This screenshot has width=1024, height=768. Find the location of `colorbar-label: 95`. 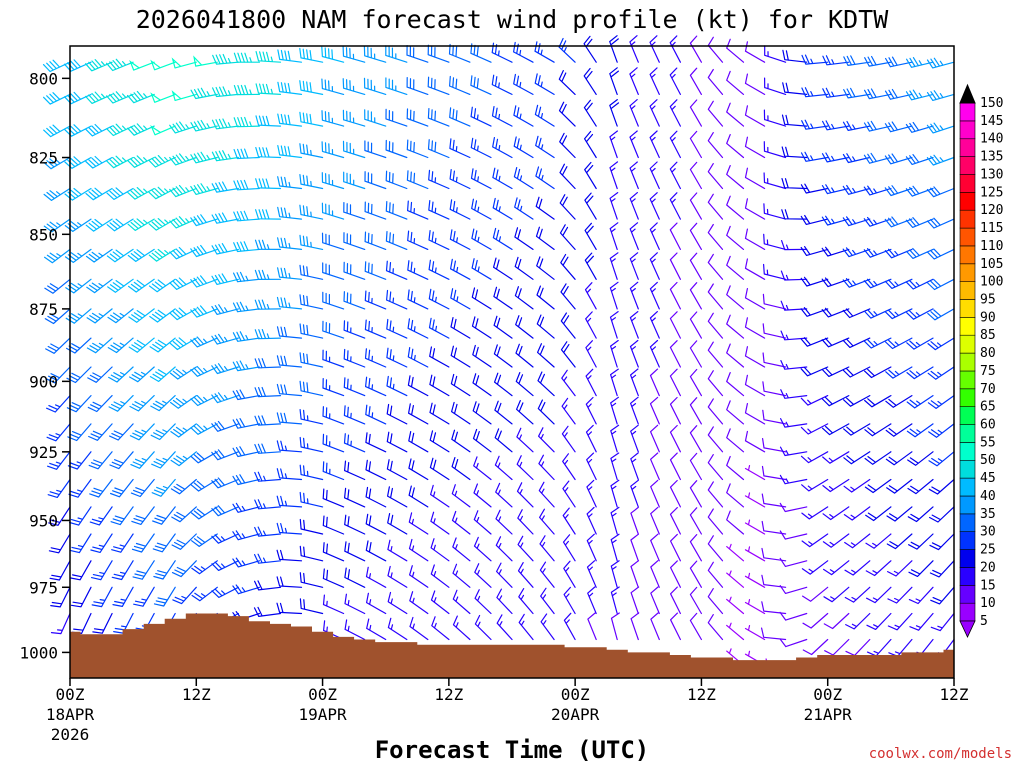

colorbar-label: 95 is located at coordinates (988, 300).